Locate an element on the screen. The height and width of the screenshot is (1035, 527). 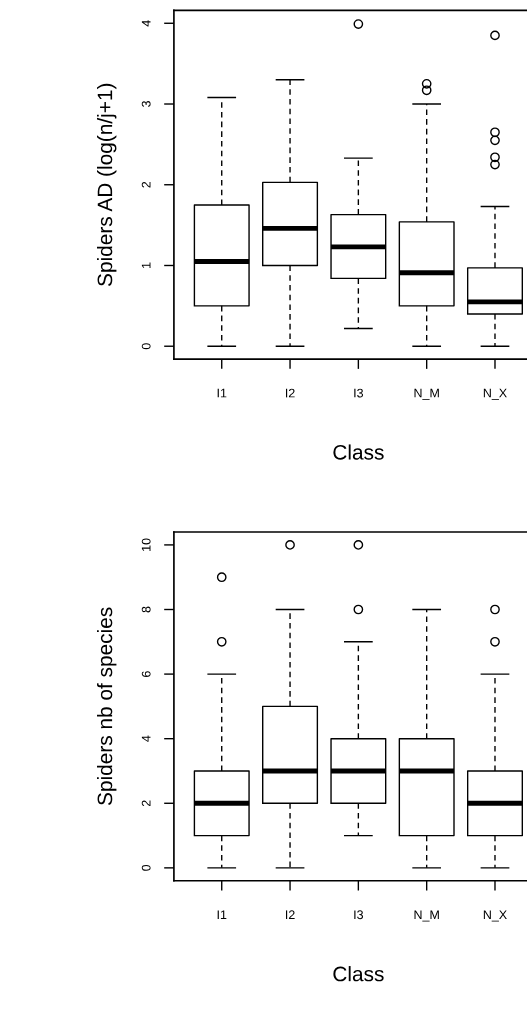
y-tick-label: 10 is located at coordinates (146, 544).